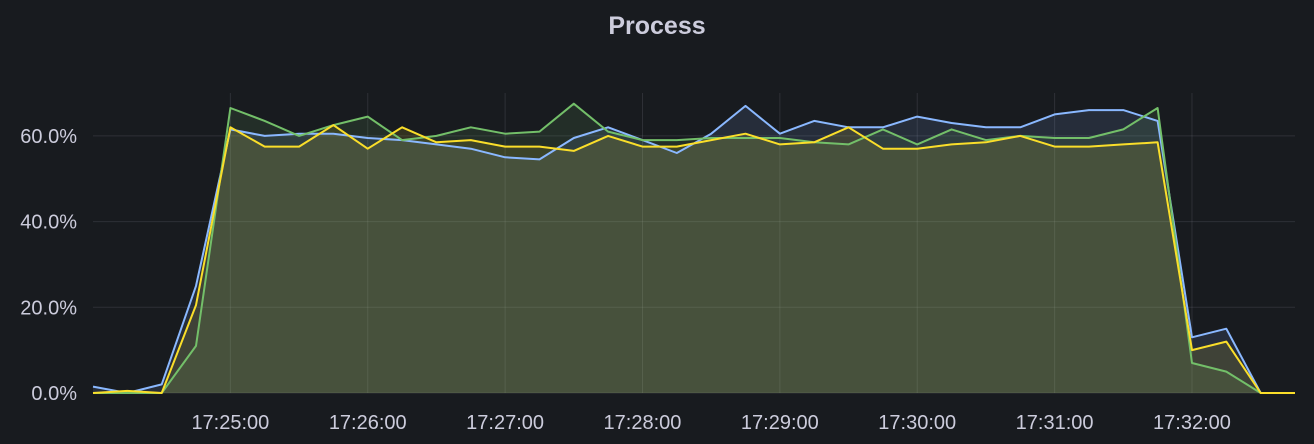  What do you see at coordinates (230, 423) in the screenshot?
I see `x-tick-label: 17:25:00` at bounding box center [230, 423].